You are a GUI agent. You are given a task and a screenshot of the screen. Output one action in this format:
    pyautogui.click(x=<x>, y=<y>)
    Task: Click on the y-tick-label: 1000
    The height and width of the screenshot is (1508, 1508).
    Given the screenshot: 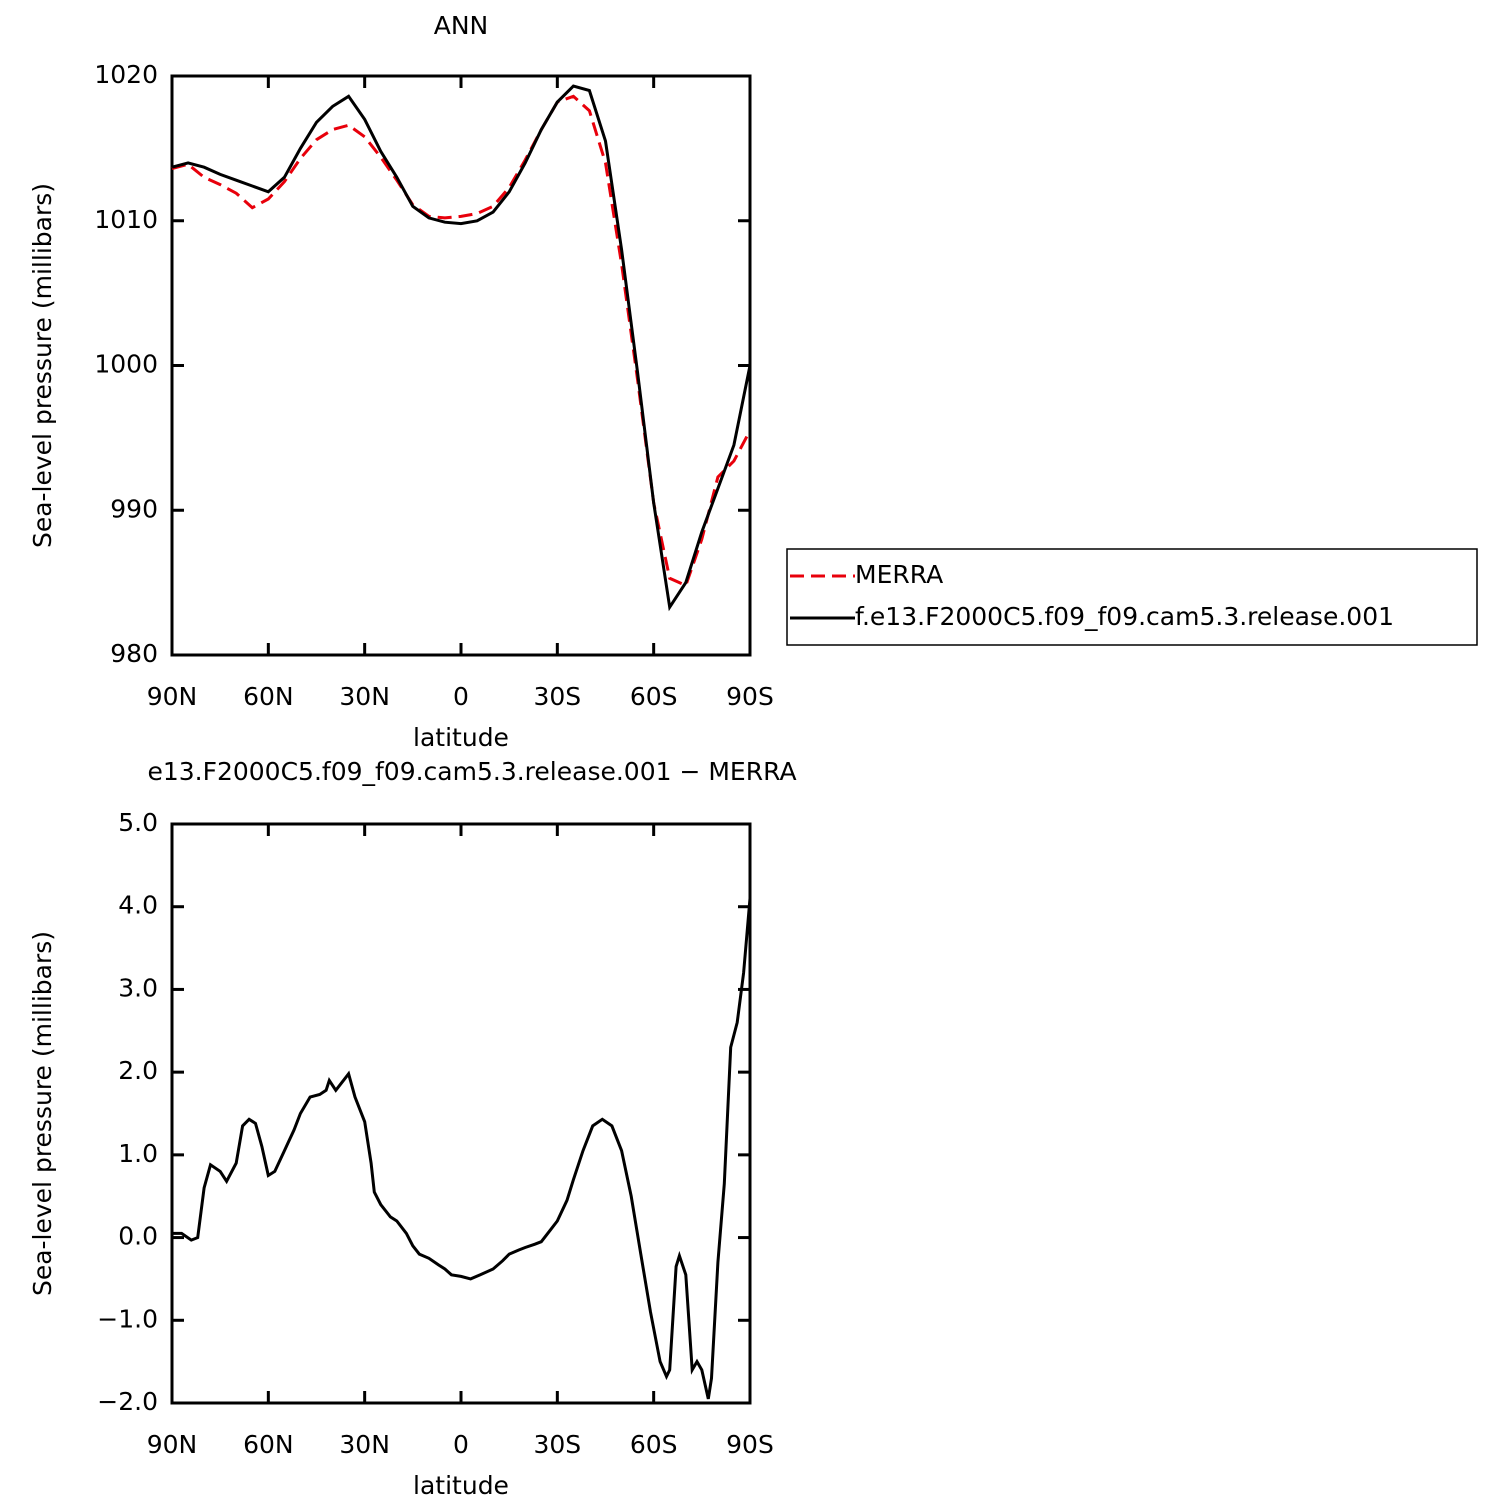 What is the action you would take?
    pyautogui.click(x=126, y=364)
    